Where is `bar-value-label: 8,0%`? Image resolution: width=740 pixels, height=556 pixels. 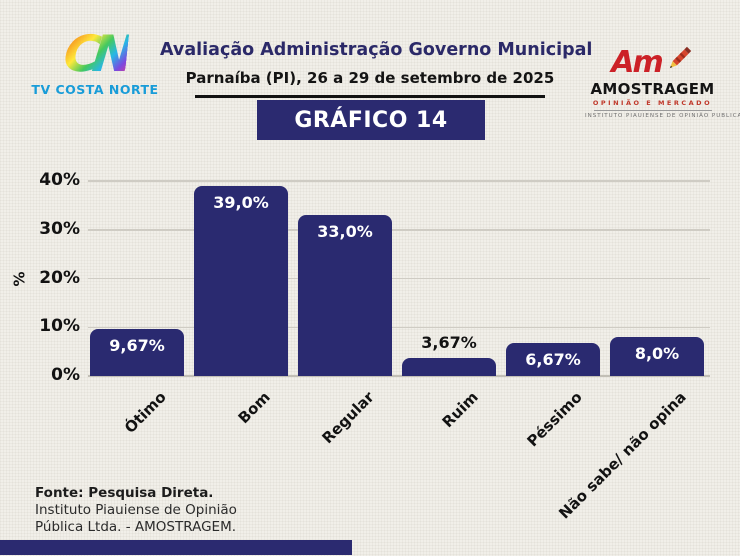
bar-value-label: 8,0% is located at coordinates (657, 353).